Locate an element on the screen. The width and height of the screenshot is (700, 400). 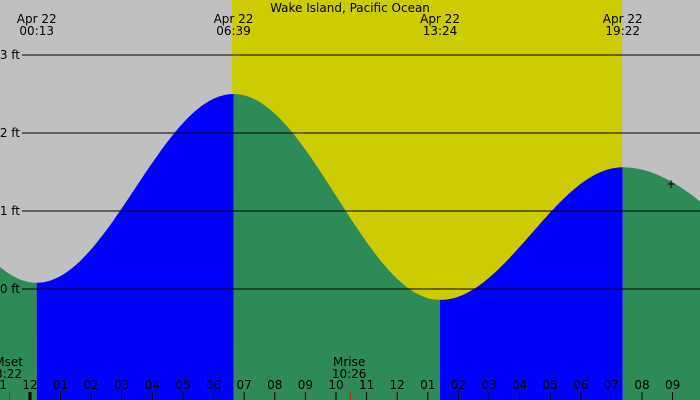
y-tick-label: 2 ft is located at coordinates (10, 133).